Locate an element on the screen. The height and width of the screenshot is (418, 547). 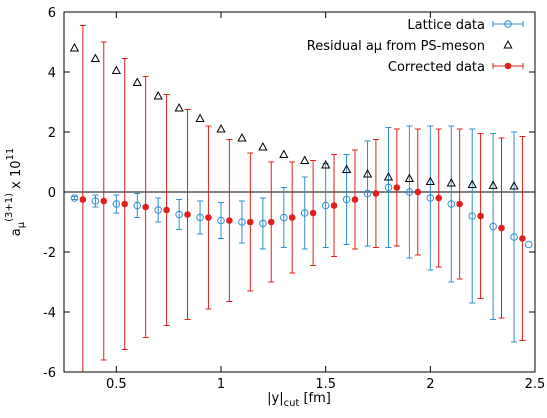
y-tick-label: -6 is located at coordinates (49, 373).